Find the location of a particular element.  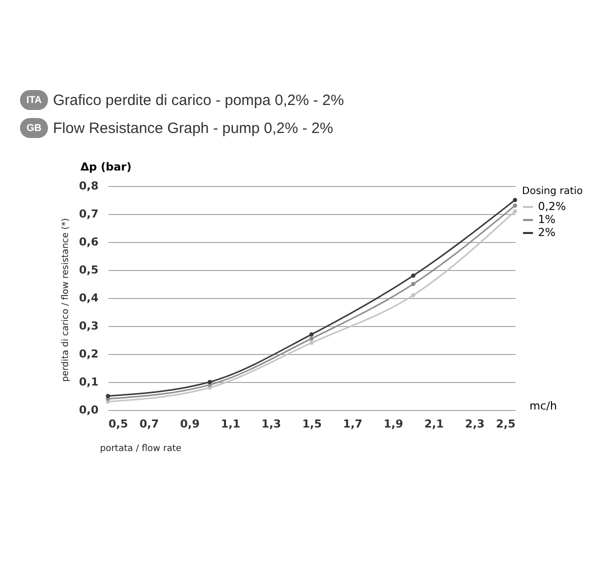

x-tick-label: 1,9 is located at coordinates (394, 424).